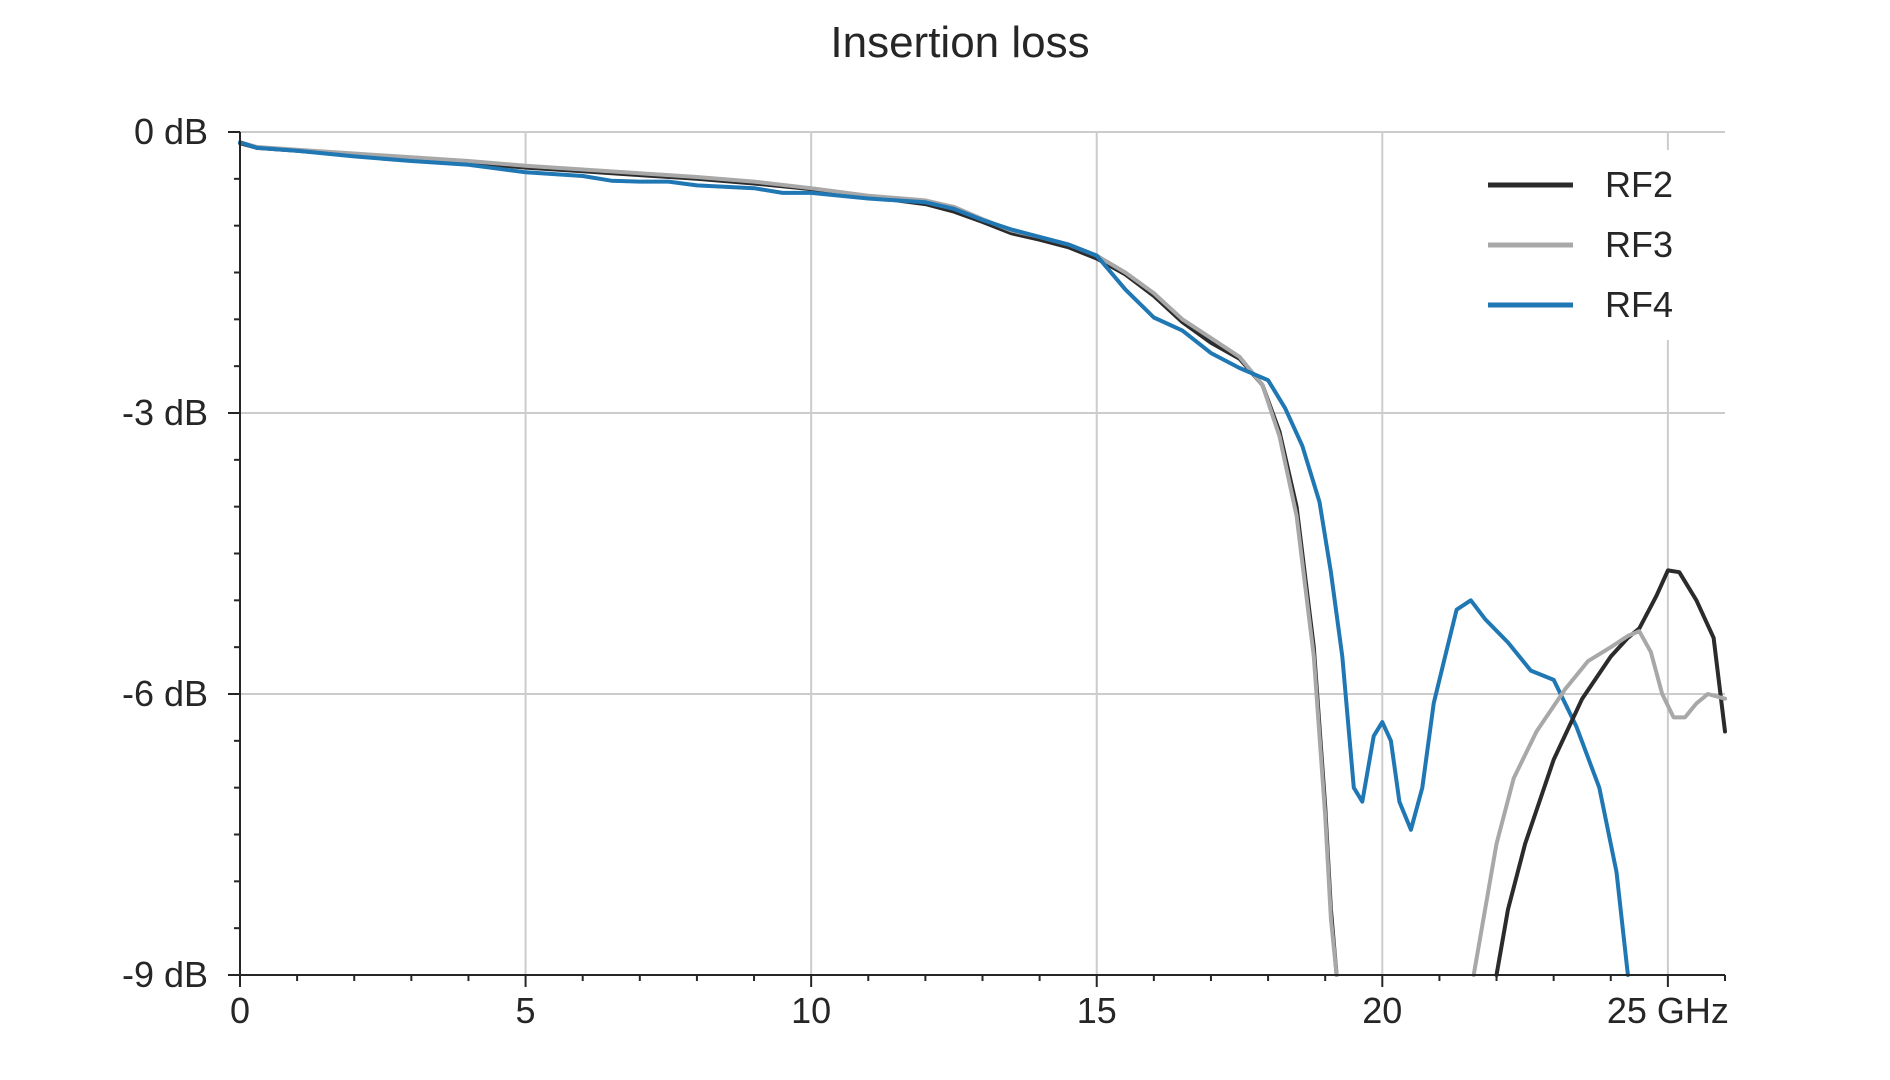 The height and width of the screenshot is (1080, 1890). I want to click on x-tick-label: 15, so click(1097, 1010).